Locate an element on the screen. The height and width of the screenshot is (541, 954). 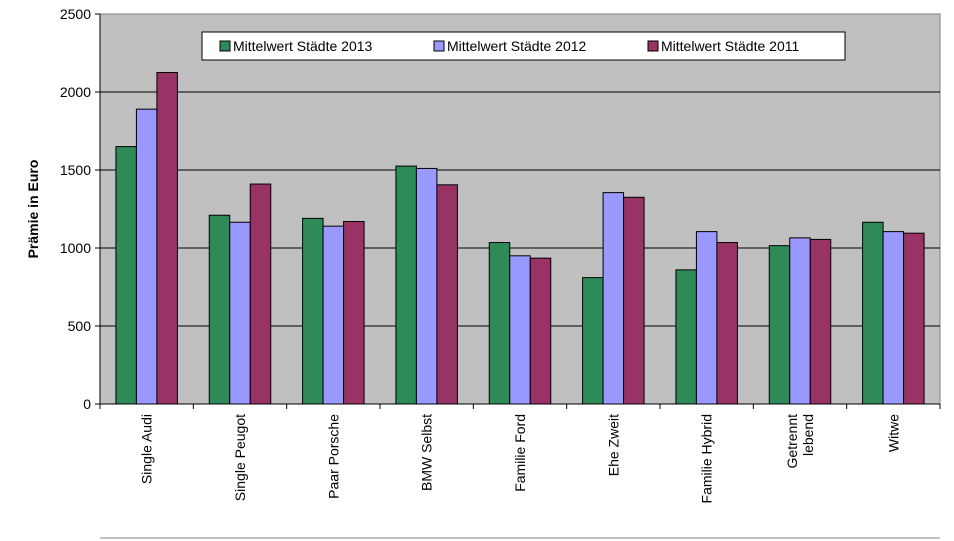
y-axis-label: Prämie in Euro is located at coordinates (33, 209).